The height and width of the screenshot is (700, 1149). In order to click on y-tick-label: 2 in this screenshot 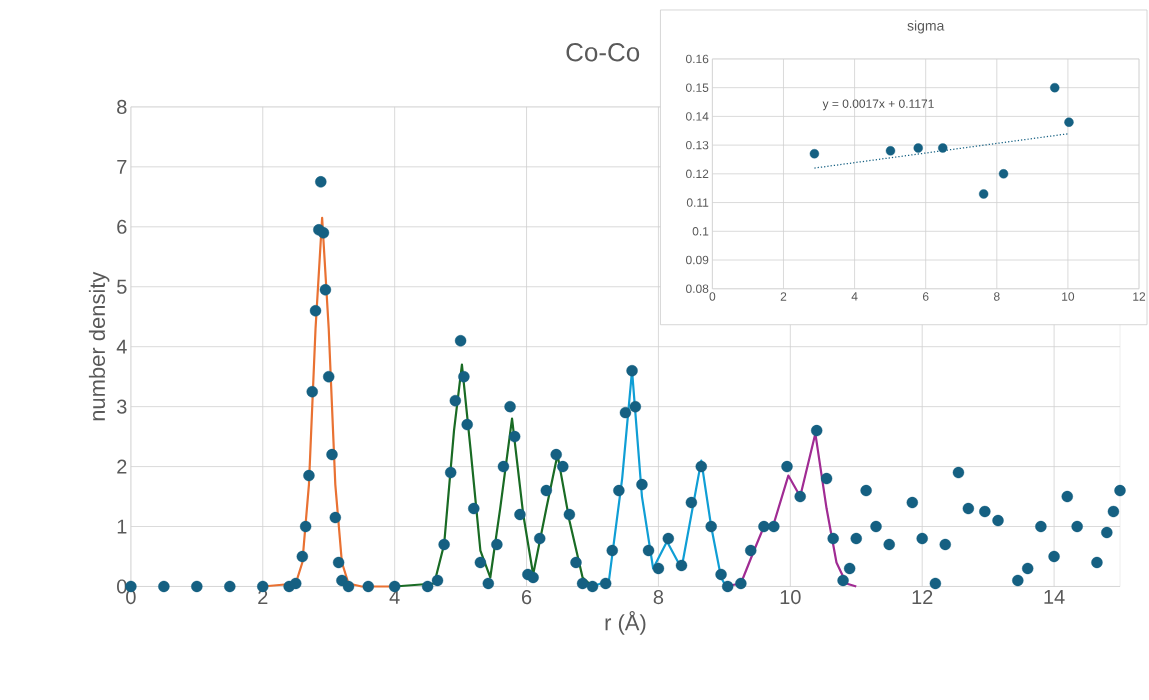, I will do `click(122, 466)`.